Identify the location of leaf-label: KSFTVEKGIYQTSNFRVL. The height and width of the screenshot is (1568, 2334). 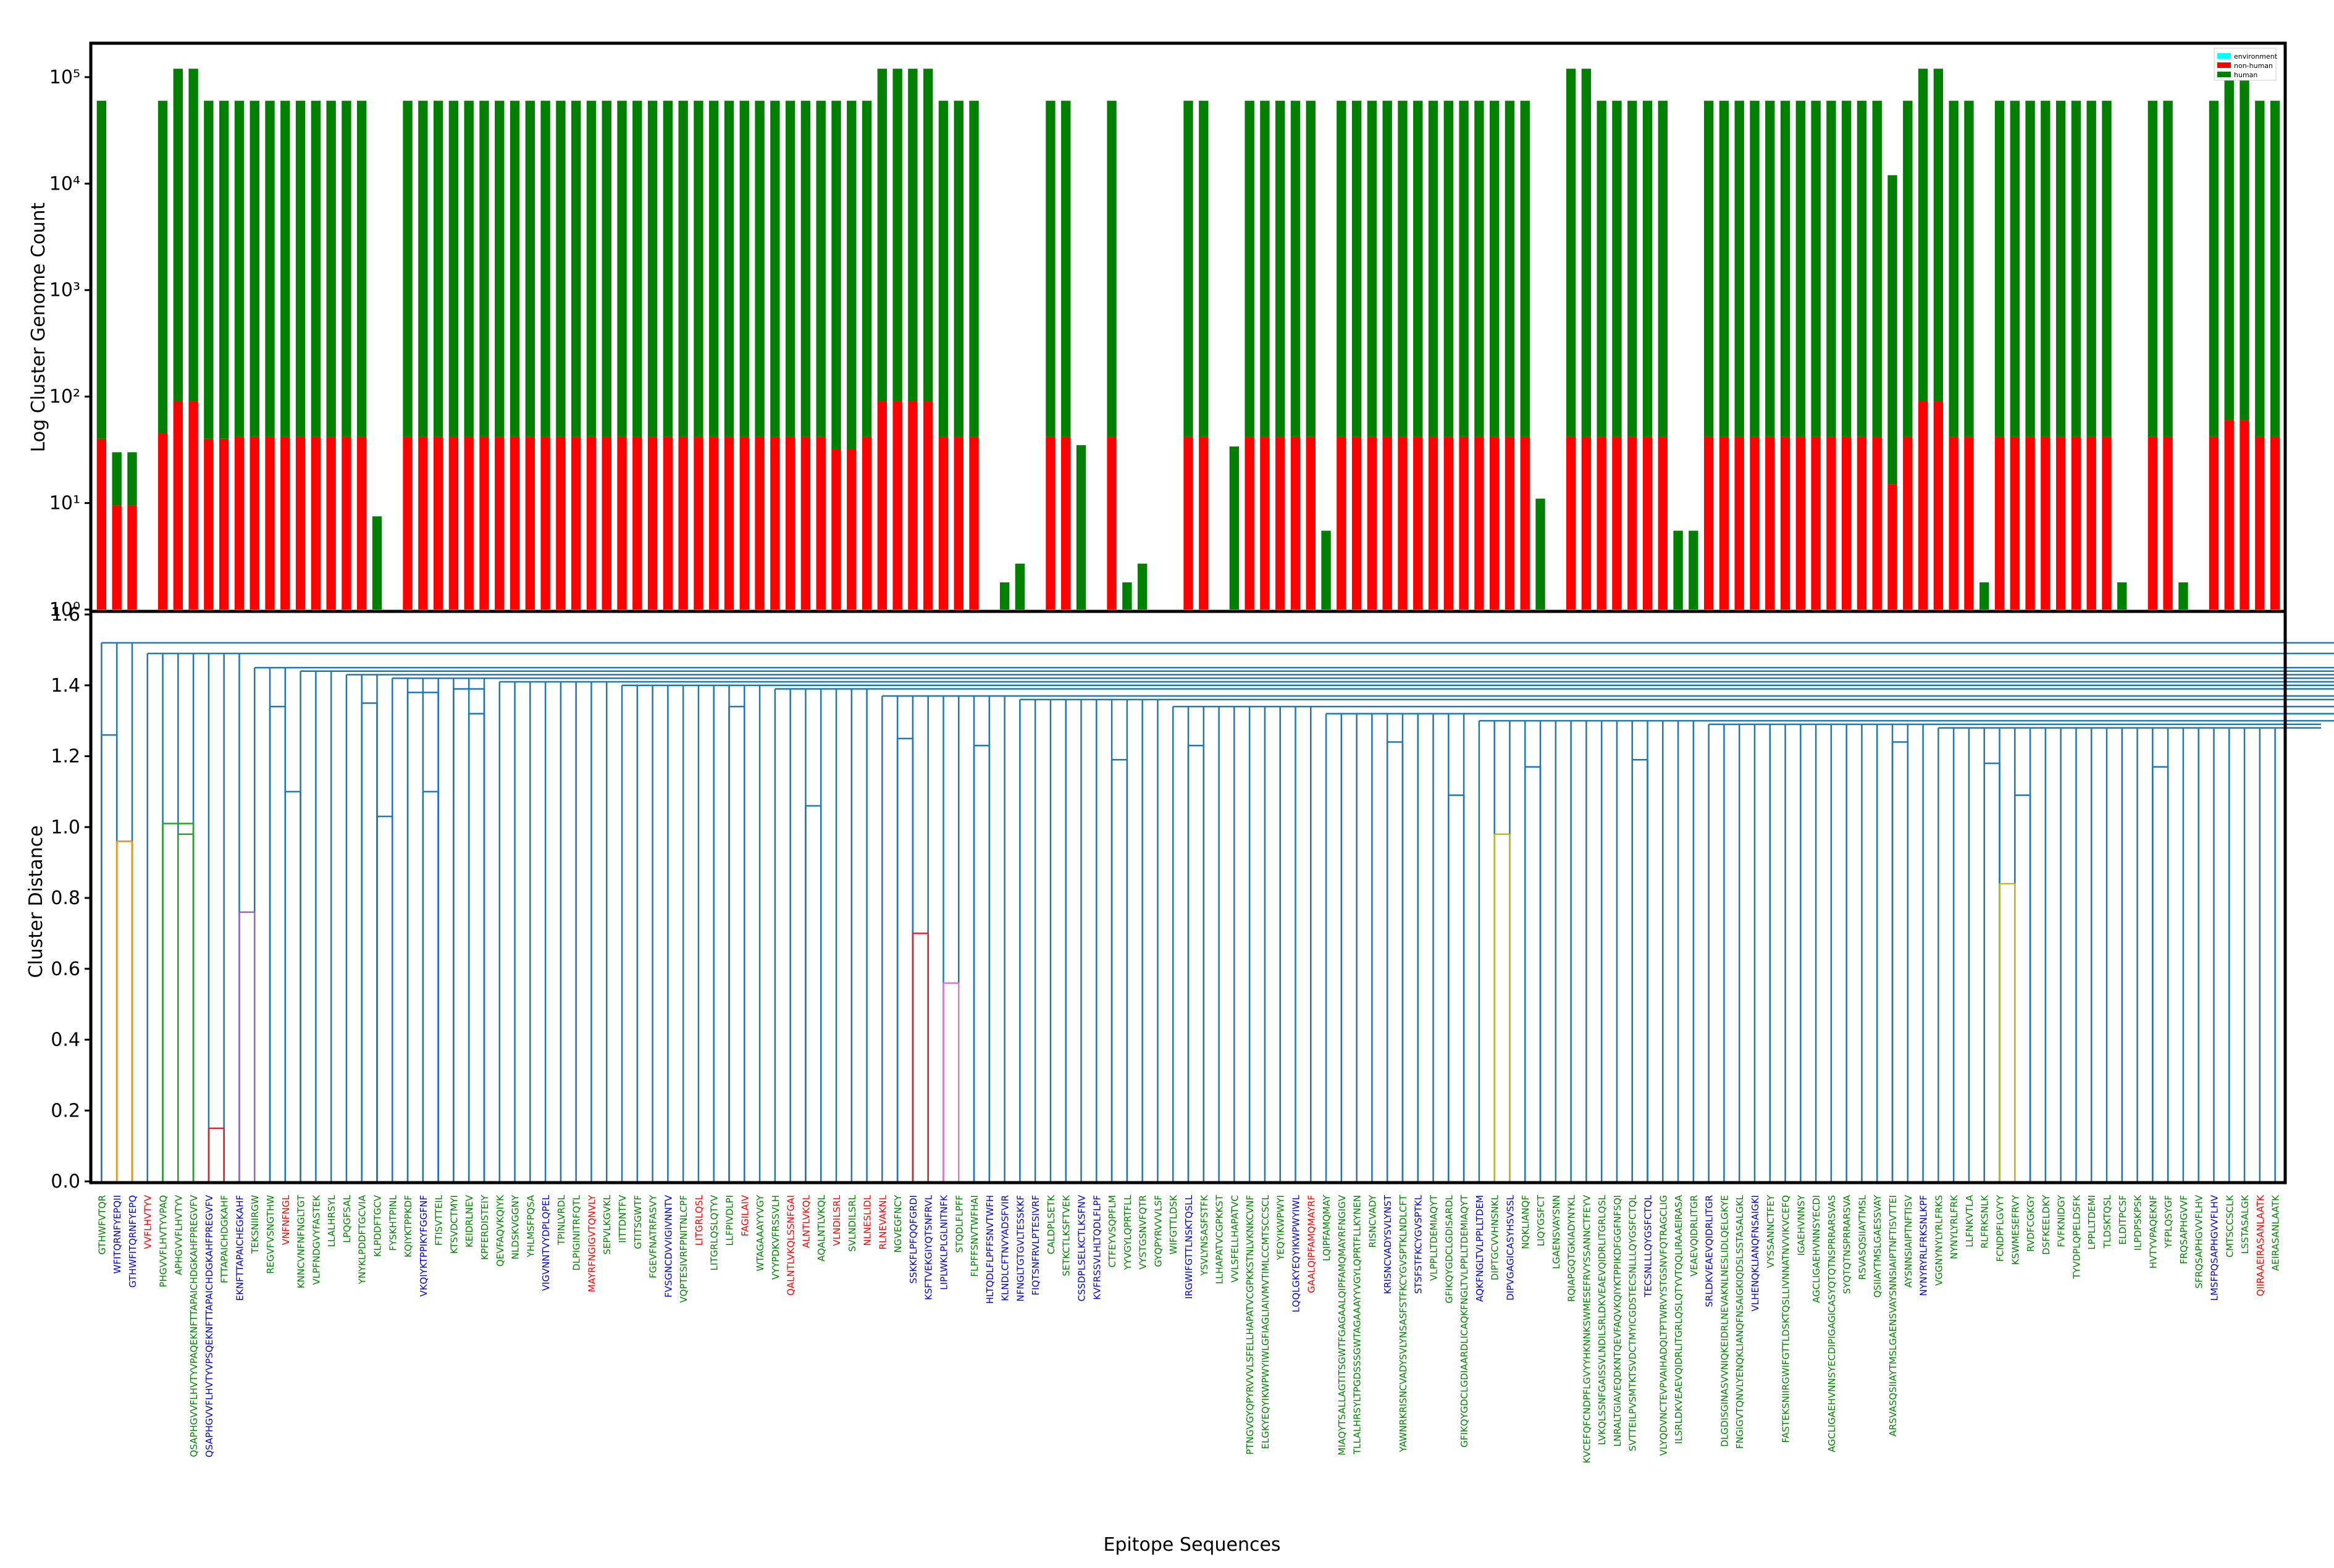
(929, 1247).